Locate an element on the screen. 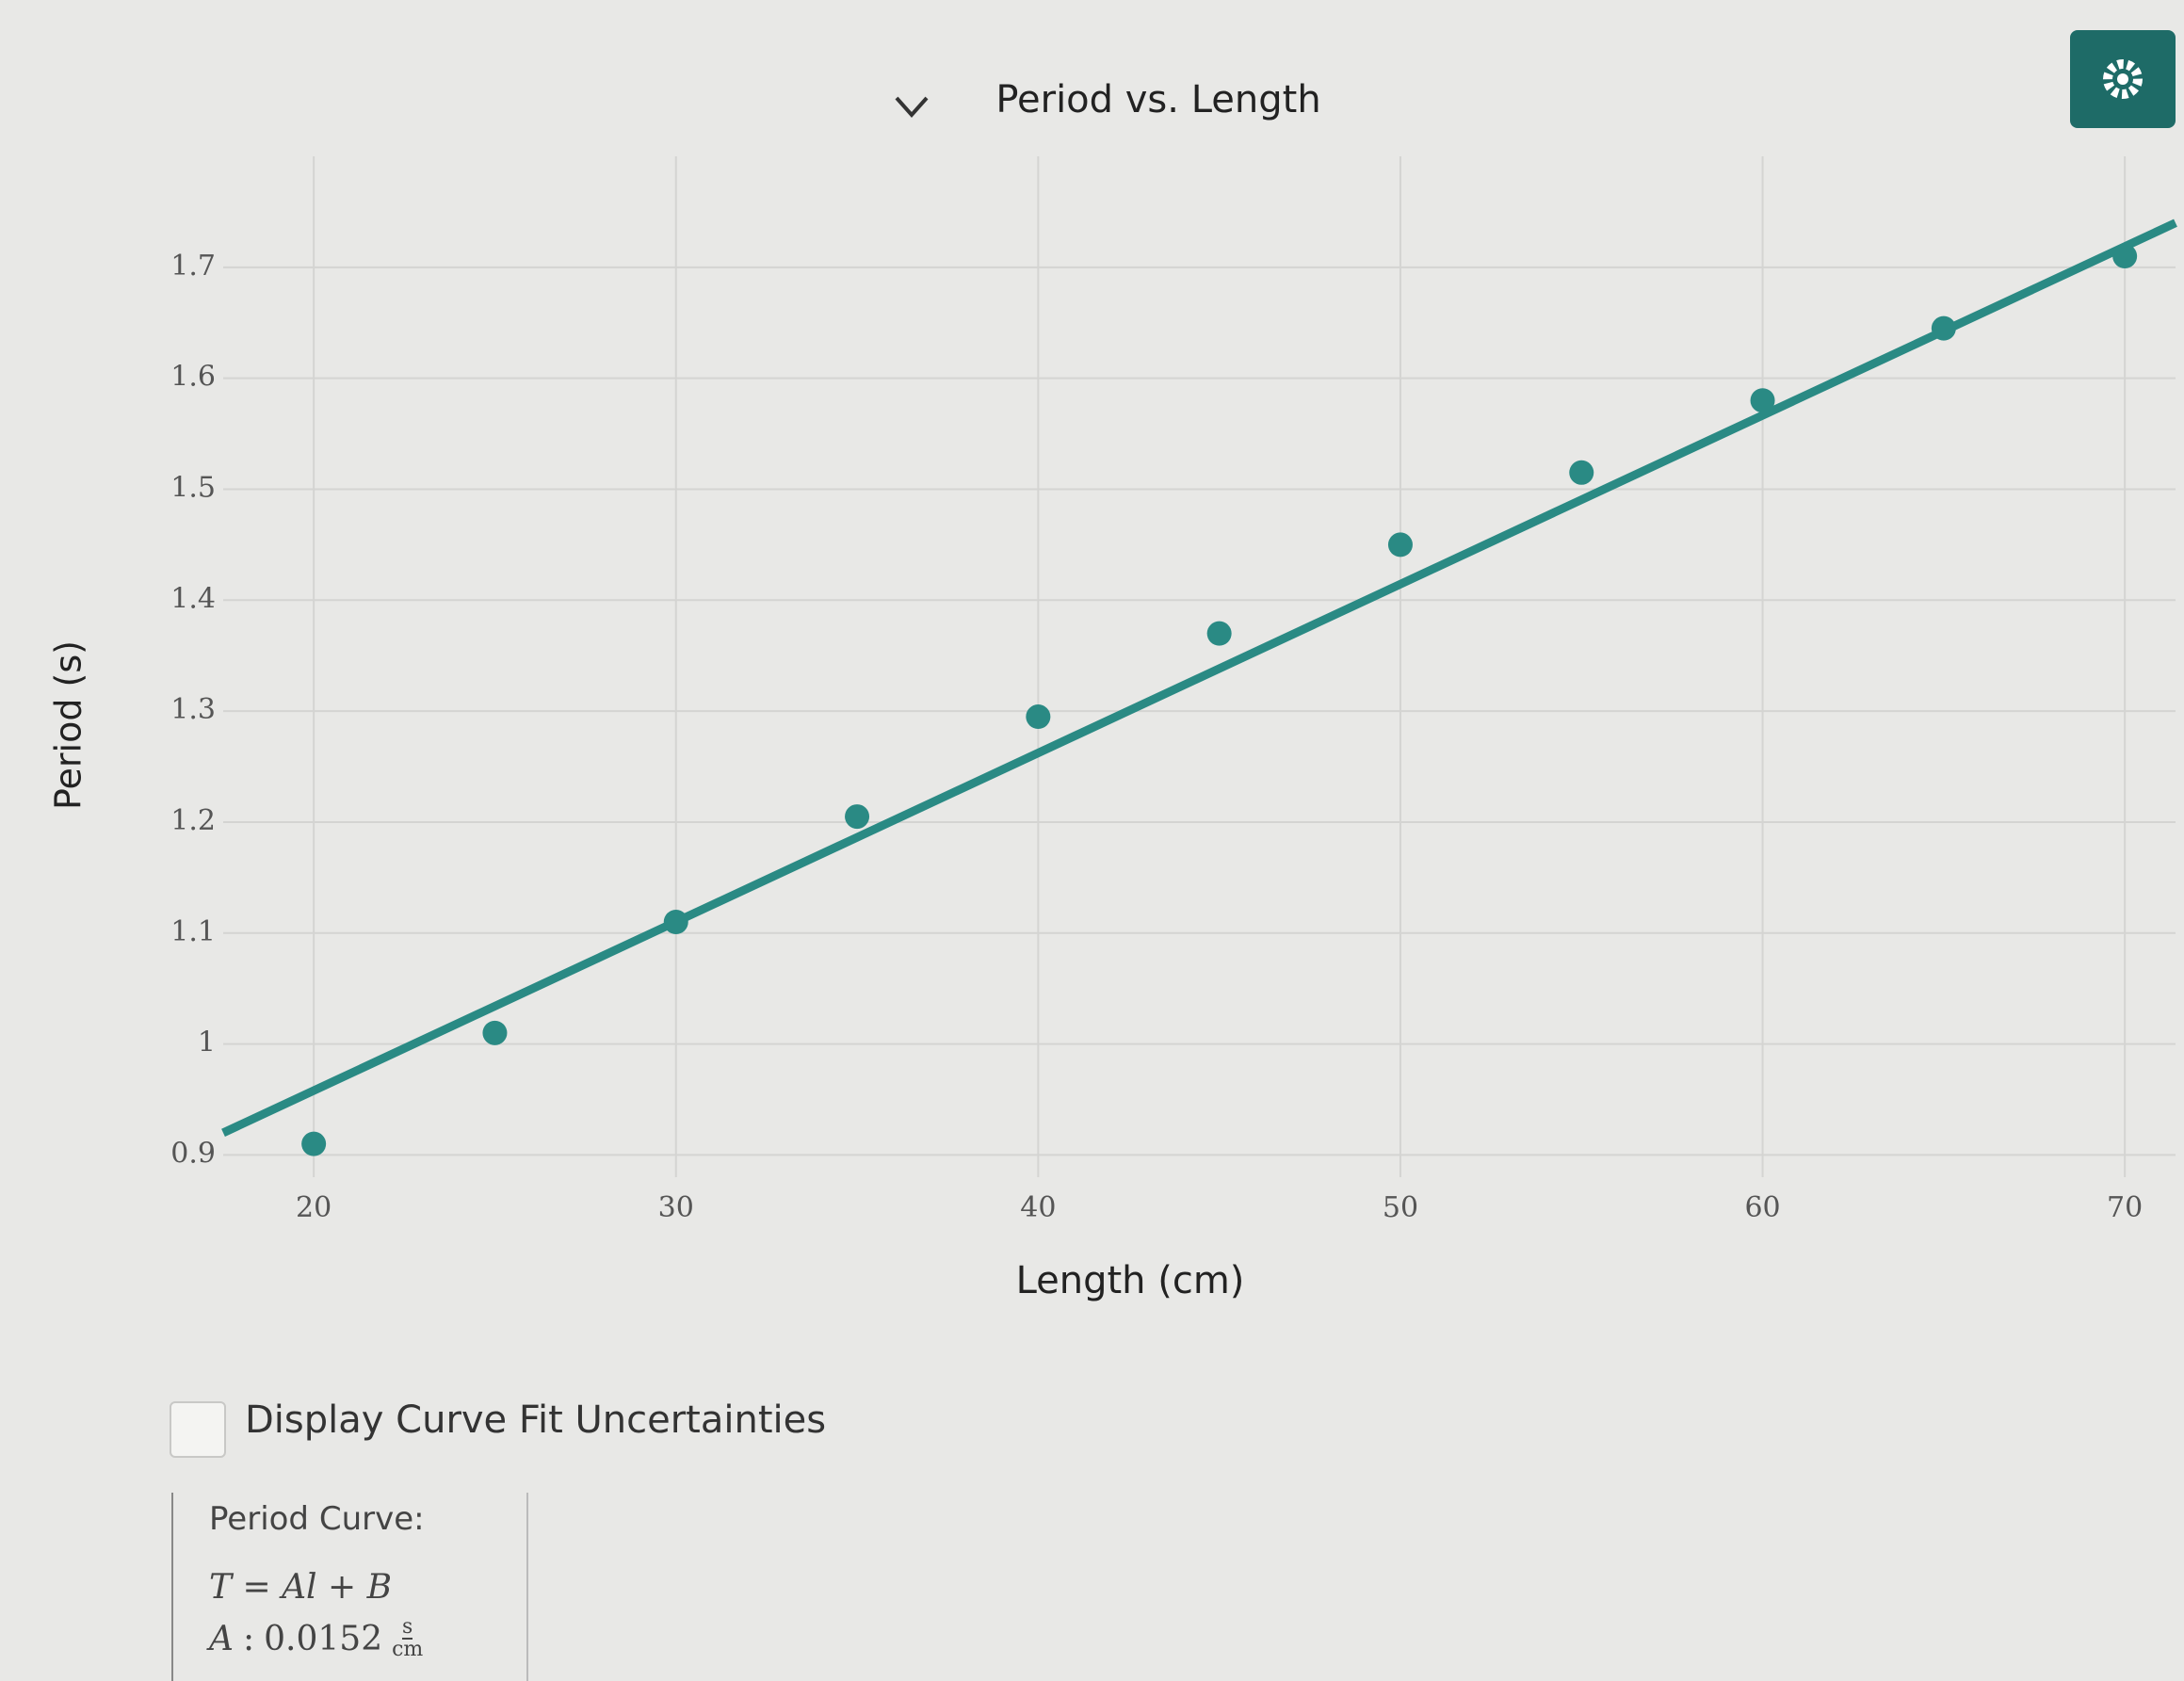  unit-num: s is located at coordinates (407, 1627).